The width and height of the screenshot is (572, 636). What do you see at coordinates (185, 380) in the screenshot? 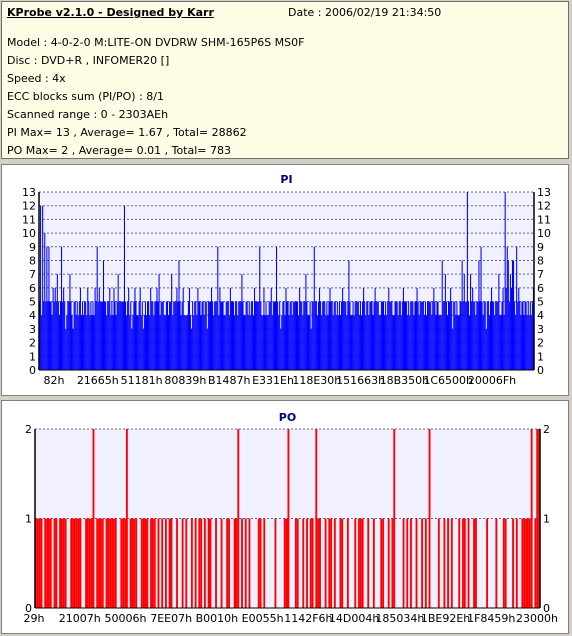
I see `pi-xtick-label: 80839h` at bounding box center [185, 380].